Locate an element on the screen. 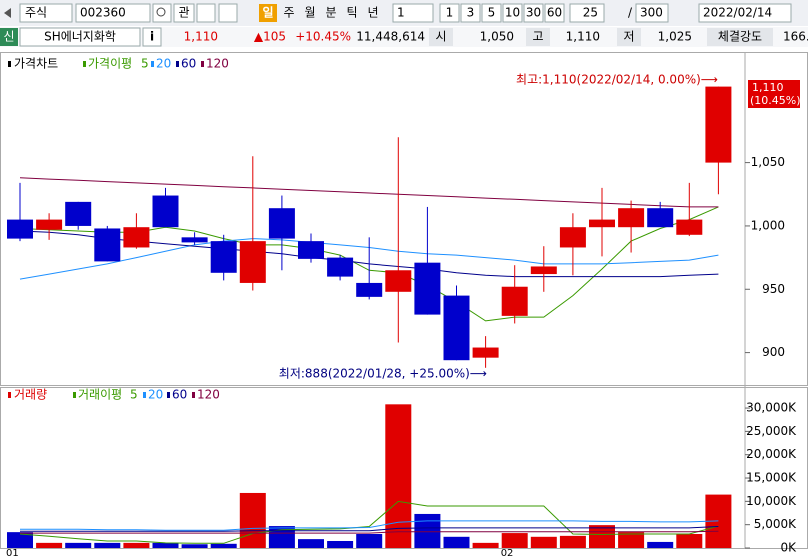  badge: 신 is located at coordinates (8, 37).